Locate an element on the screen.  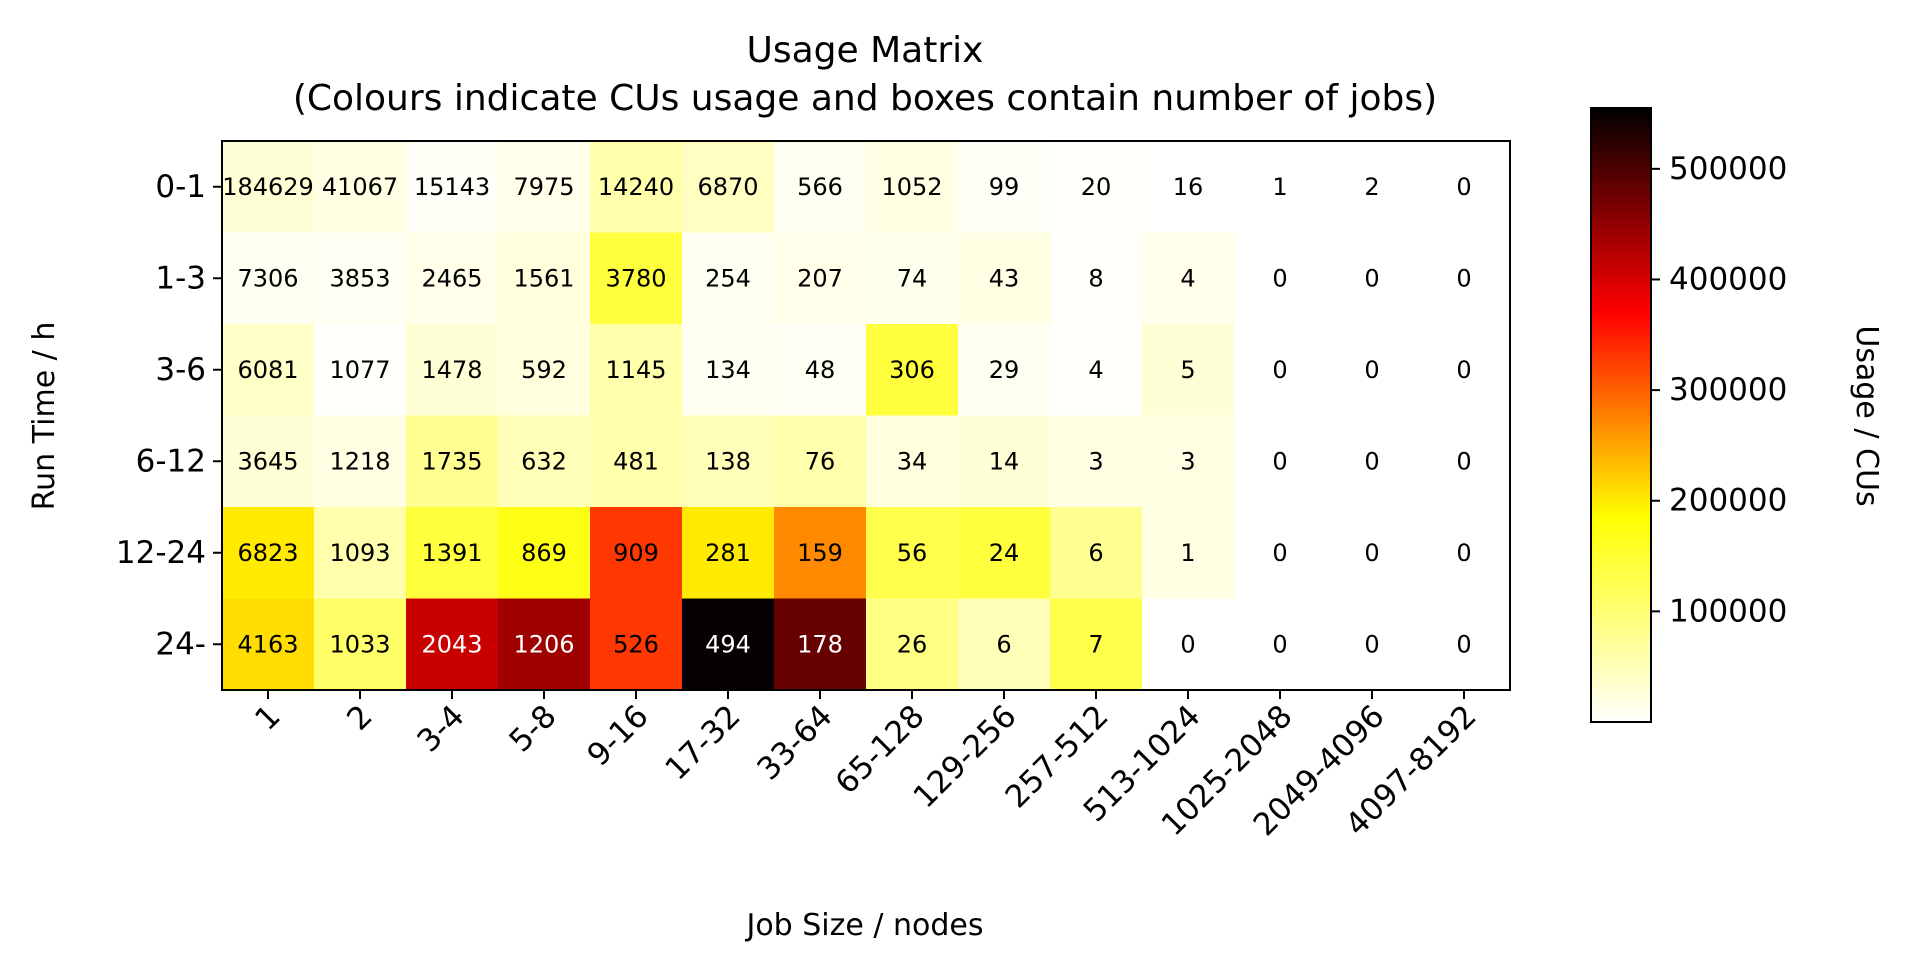
cell-job-count: 74 is located at coordinates (912, 278).